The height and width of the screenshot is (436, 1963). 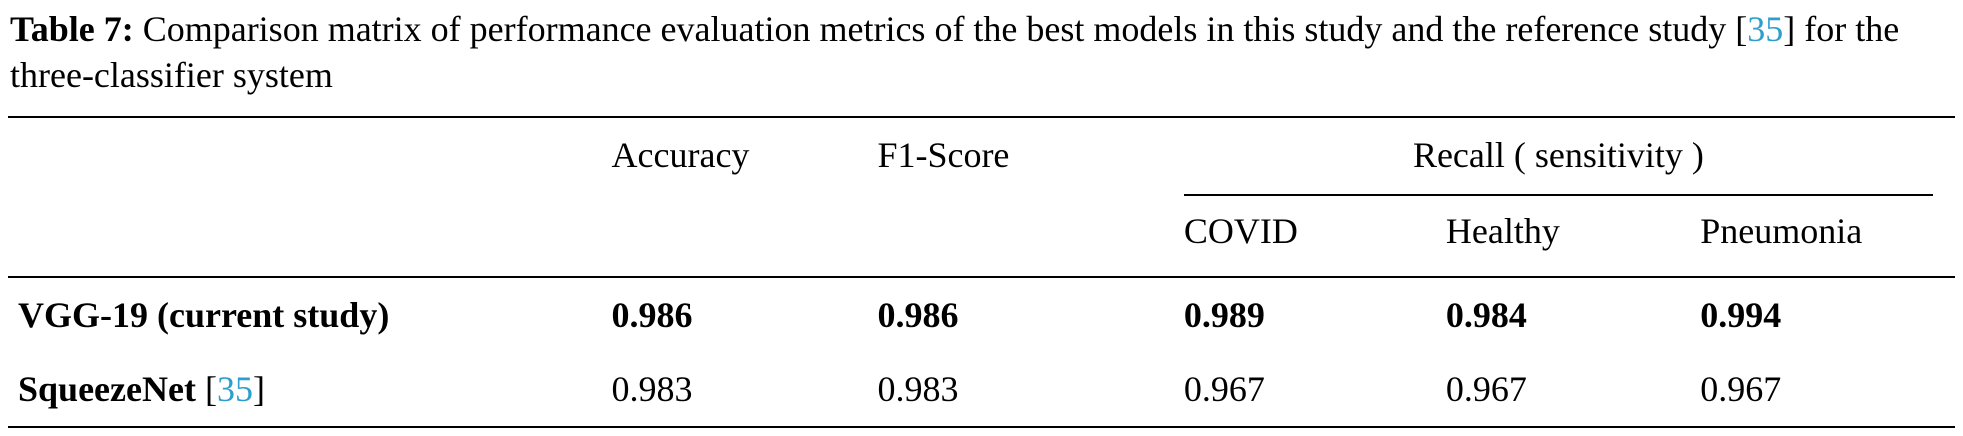 I want to click on caption-citation-bracket-close: ], so click(x=1789, y=29).